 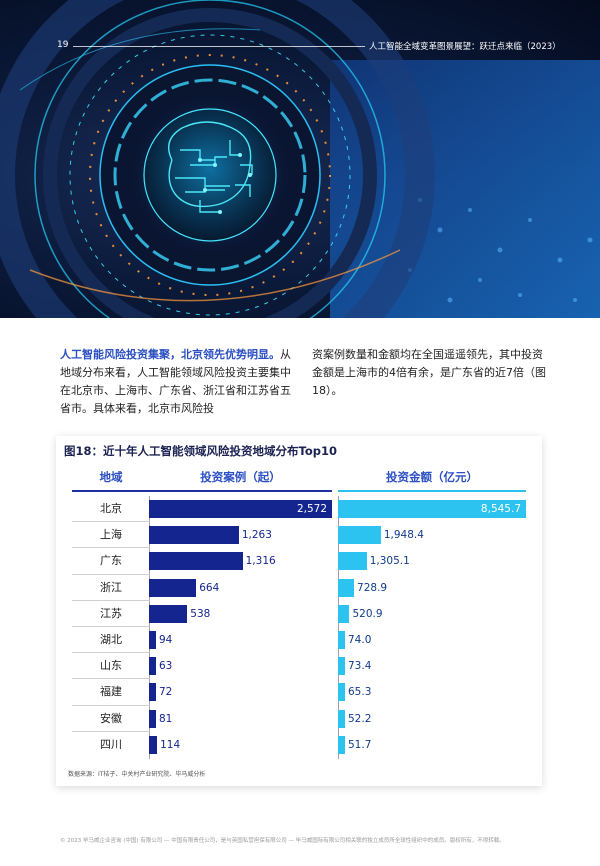 What do you see at coordinates (465, 47) in the screenshot?
I see `header-title: 人工智能全域变革图景展望：跃迁点来临（2023）` at bounding box center [465, 47].